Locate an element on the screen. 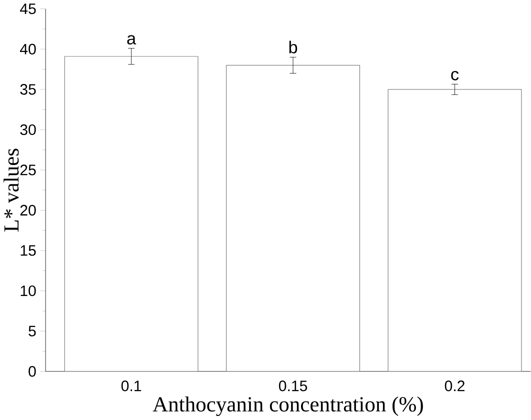 The width and height of the screenshot is (531, 420). y-tick-label: 20 is located at coordinates (28, 210).